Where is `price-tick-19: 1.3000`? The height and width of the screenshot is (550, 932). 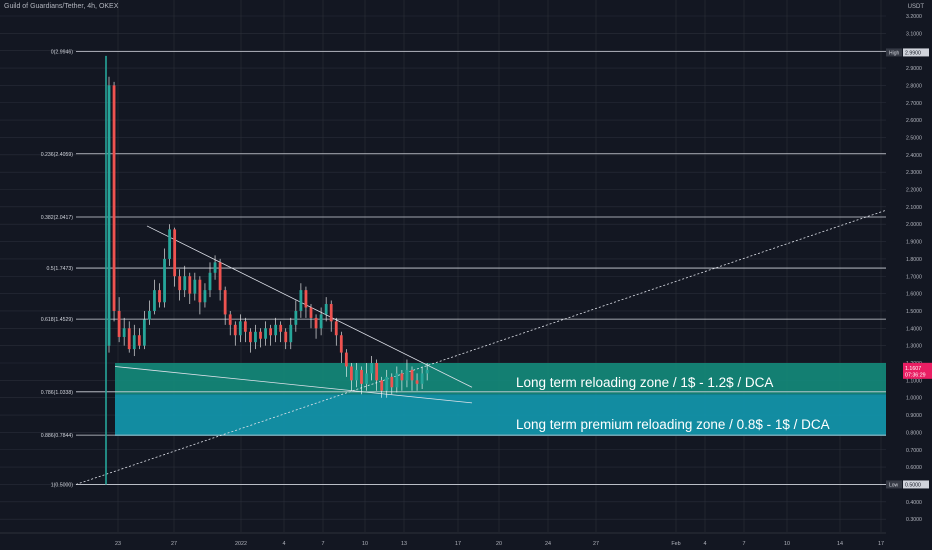
price-tick-19: 1.3000 is located at coordinates (914, 347).